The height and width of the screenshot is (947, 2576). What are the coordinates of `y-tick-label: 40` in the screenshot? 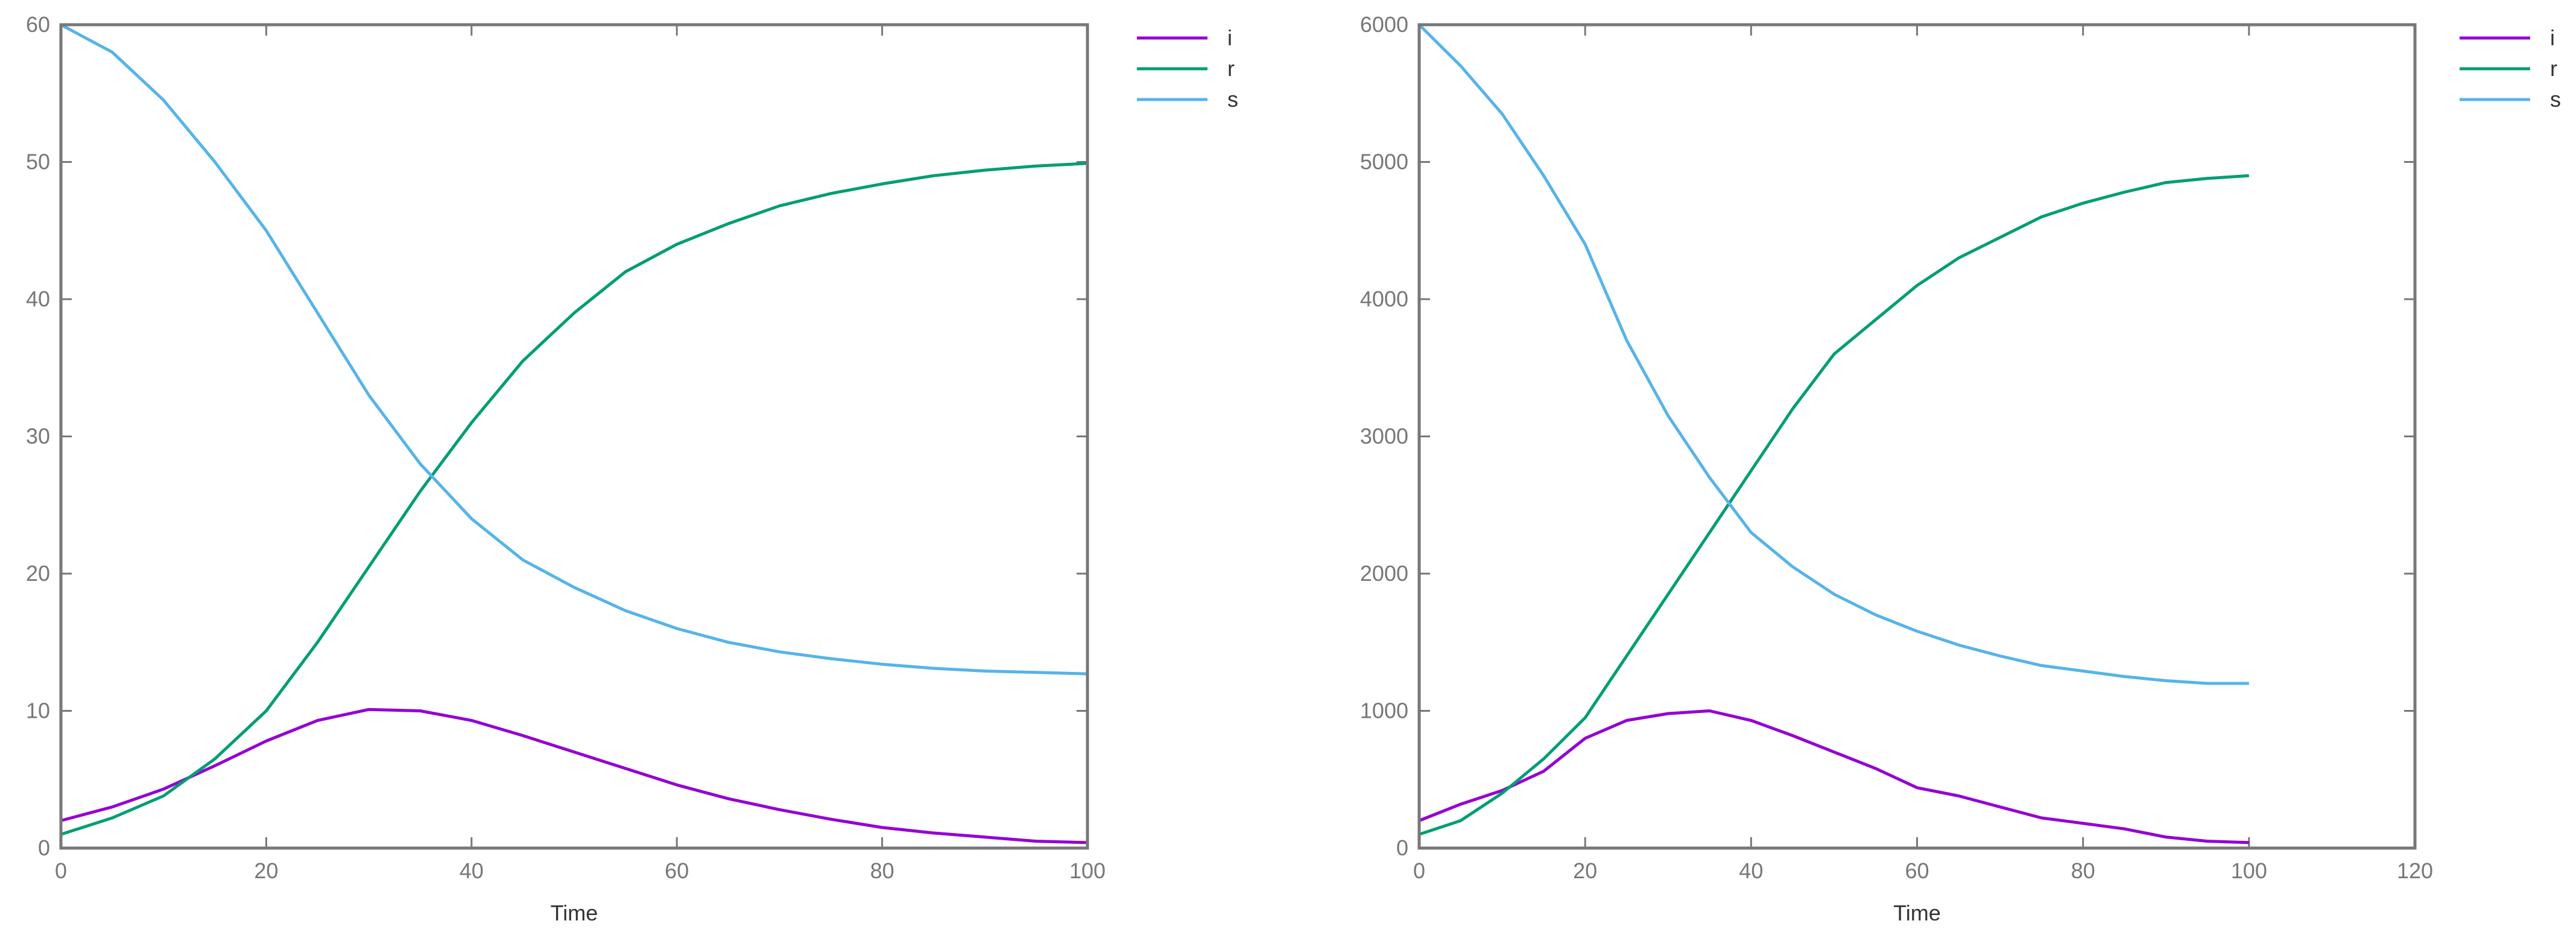 It's located at (38, 299).